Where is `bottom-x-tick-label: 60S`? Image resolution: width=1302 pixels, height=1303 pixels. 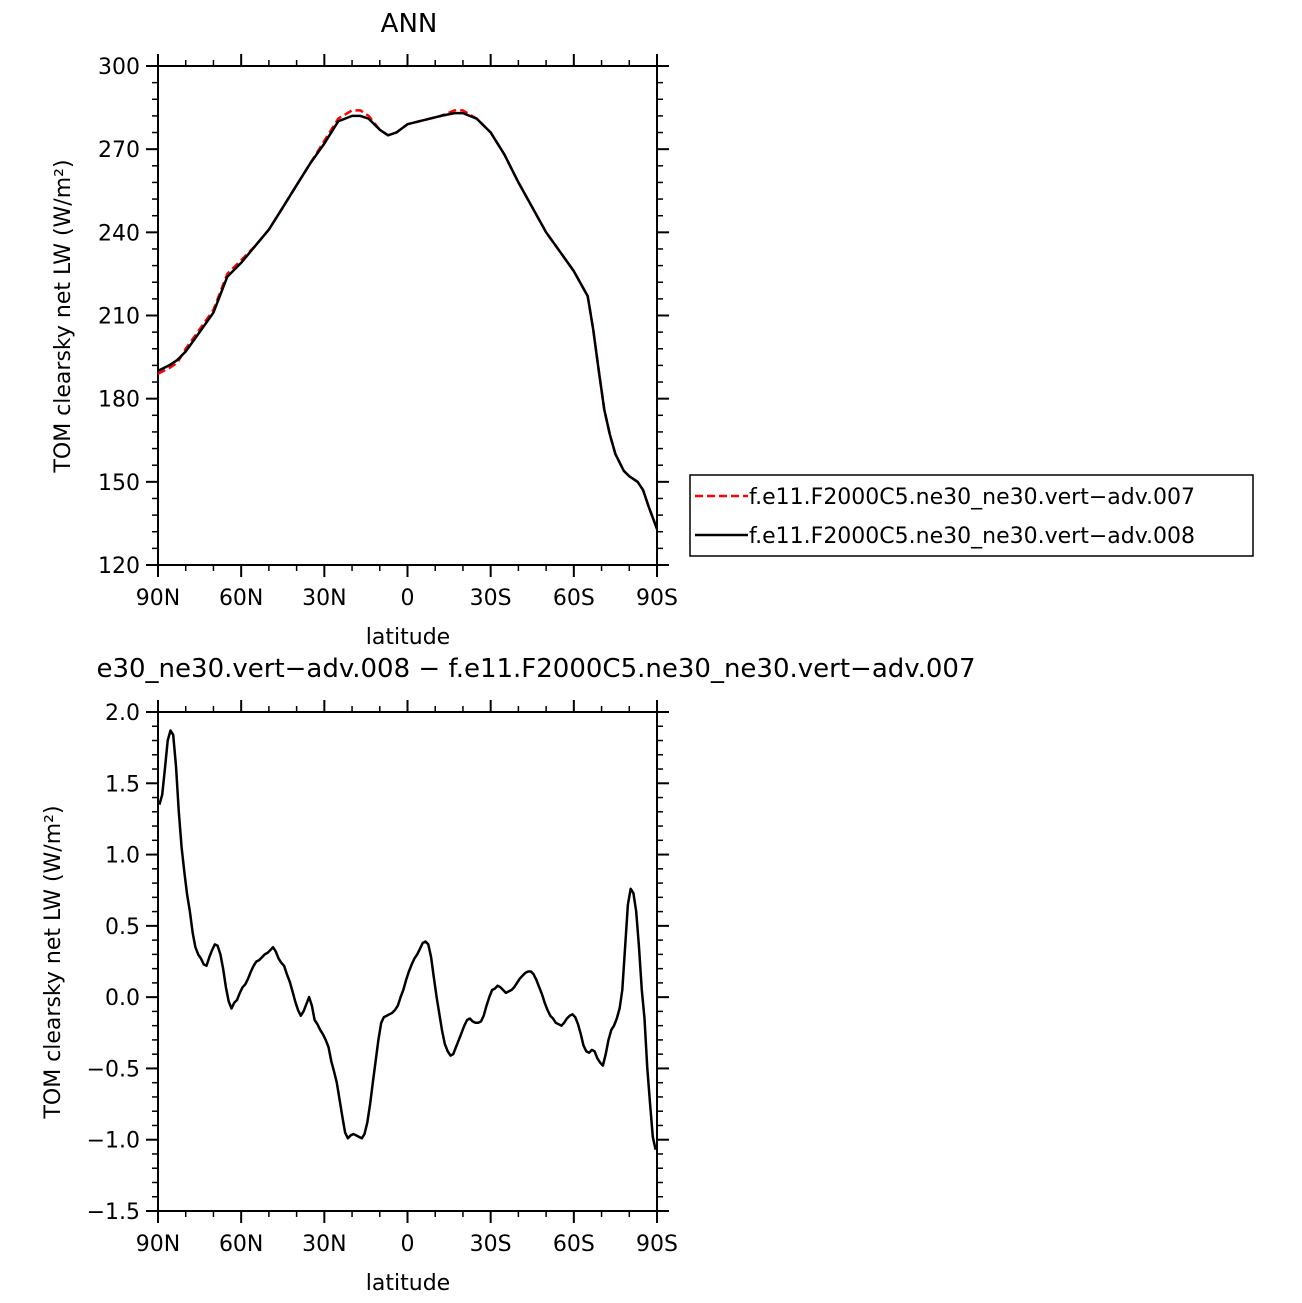 bottom-x-tick-label: 60S is located at coordinates (574, 1244).